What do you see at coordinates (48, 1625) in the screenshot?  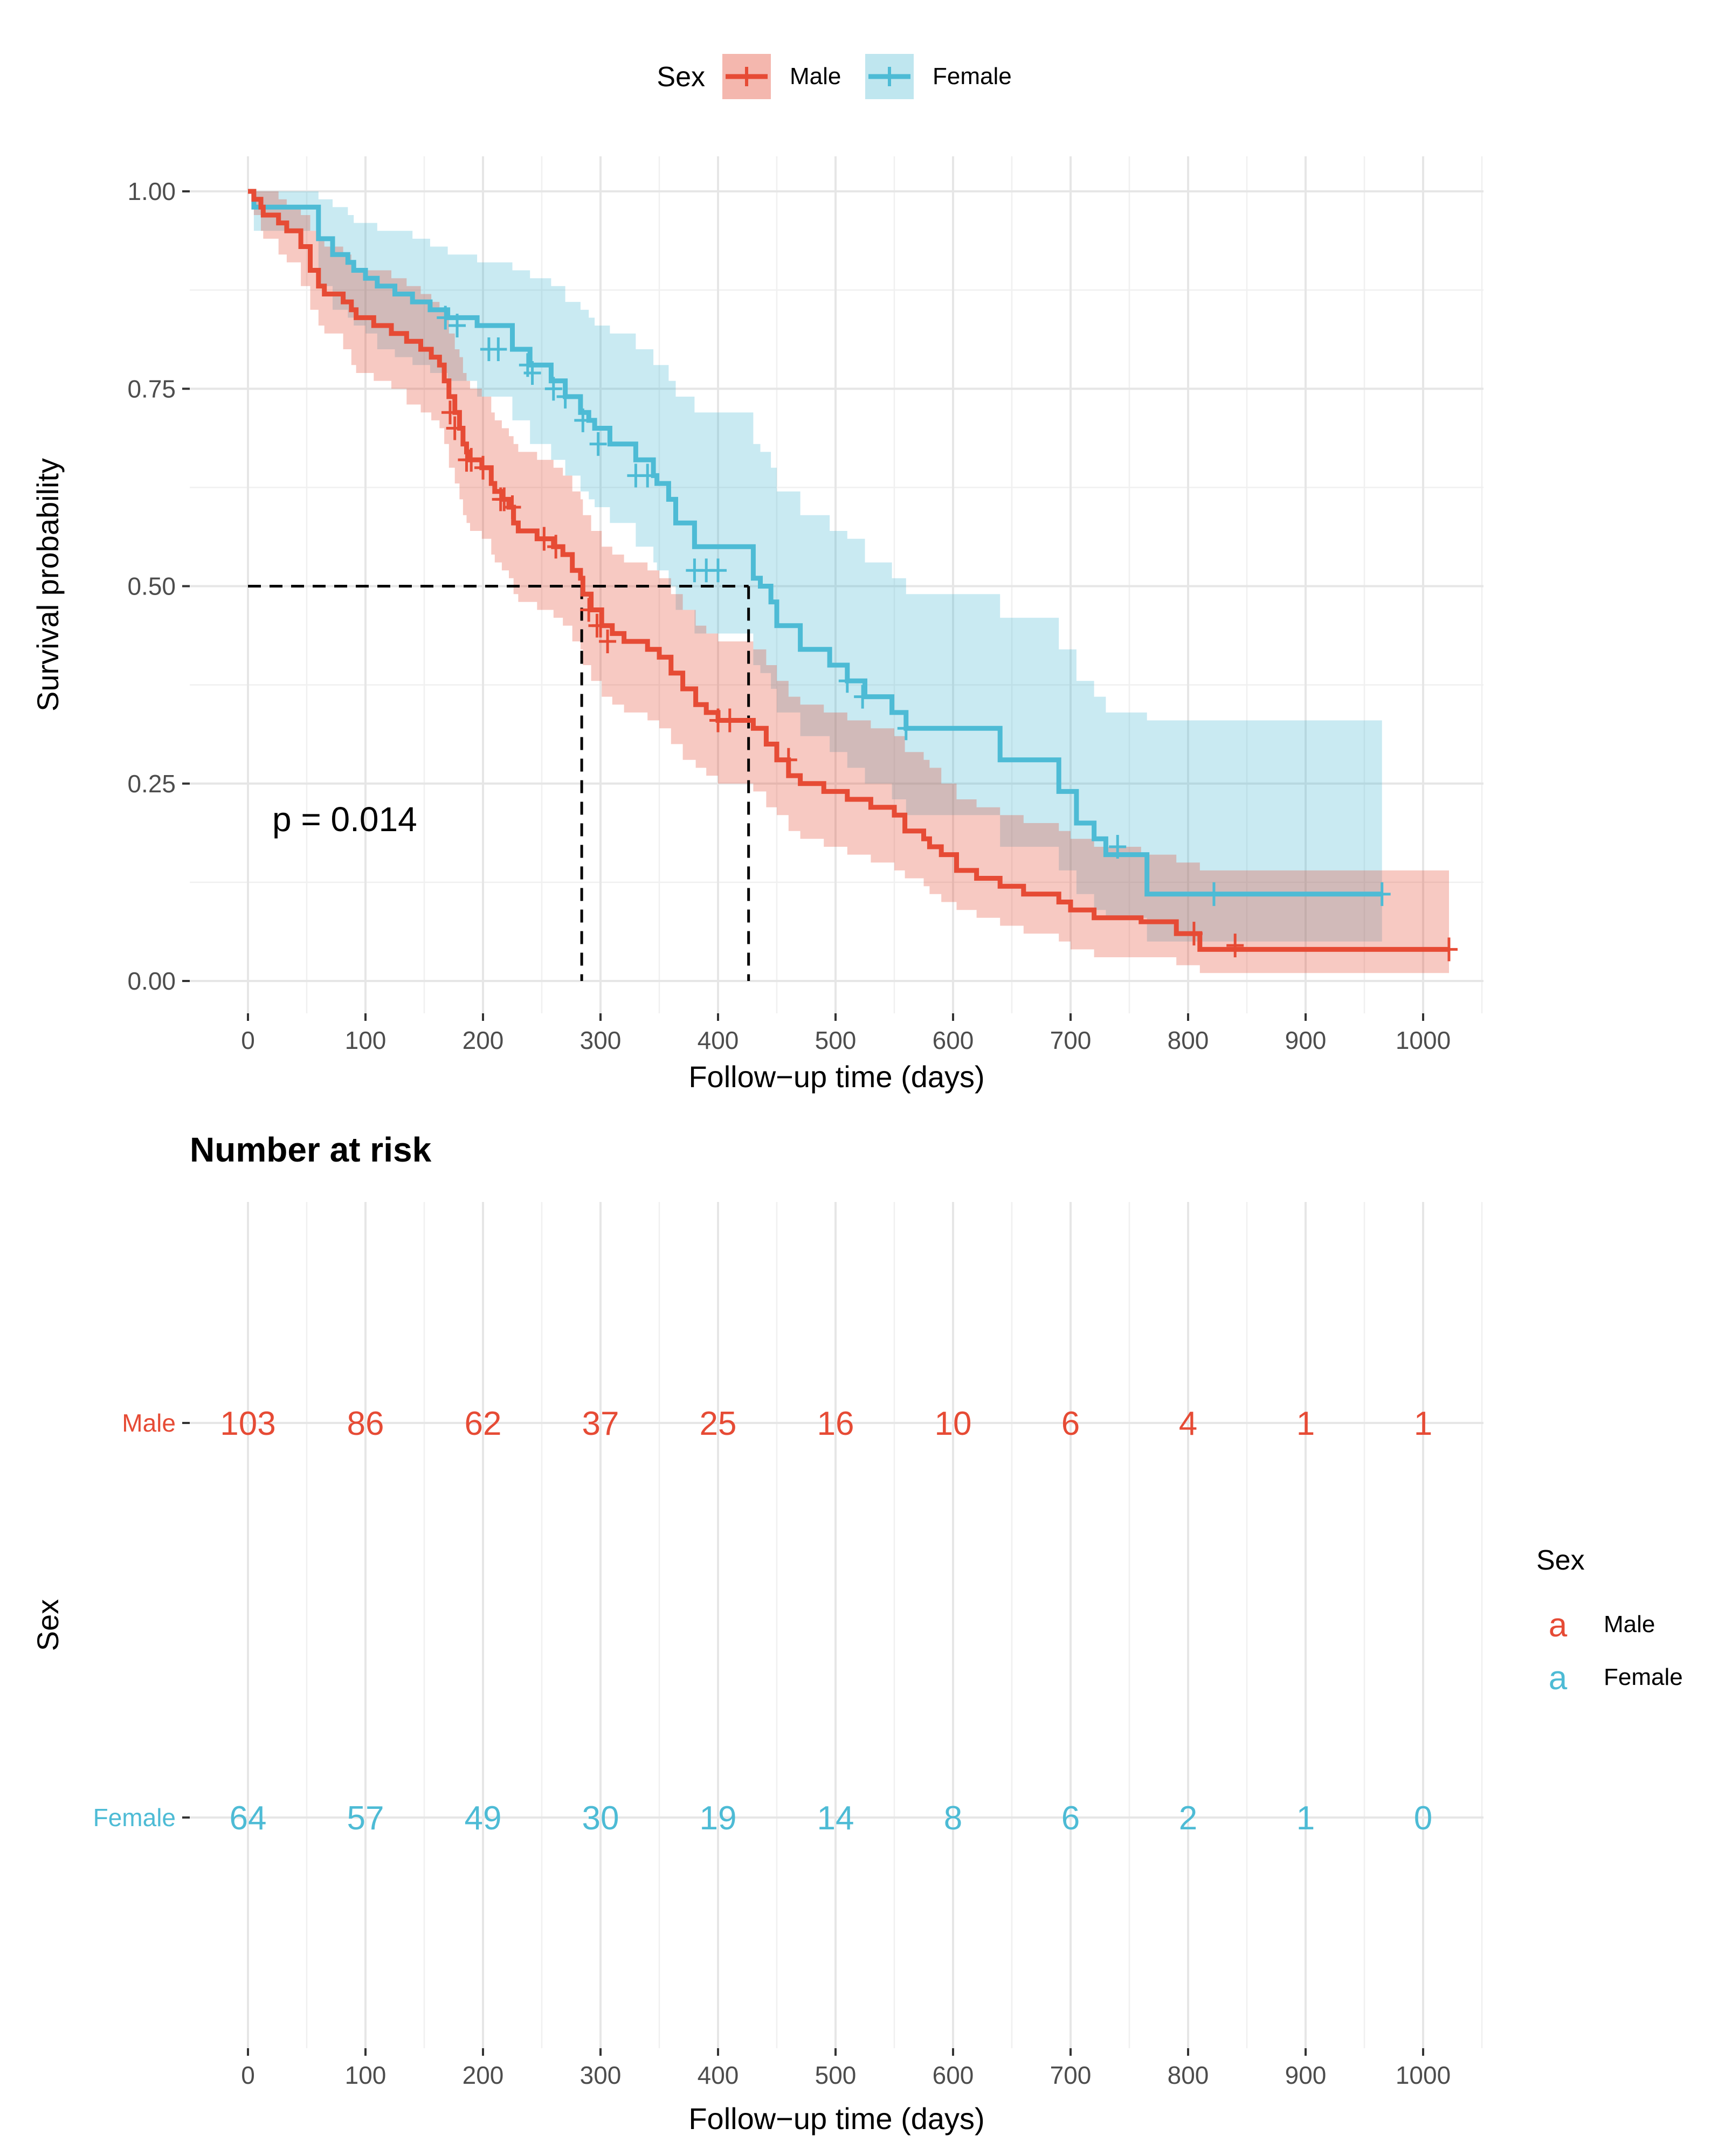 I see `risk-table-y-axis-title: Sex` at bounding box center [48, 1625].